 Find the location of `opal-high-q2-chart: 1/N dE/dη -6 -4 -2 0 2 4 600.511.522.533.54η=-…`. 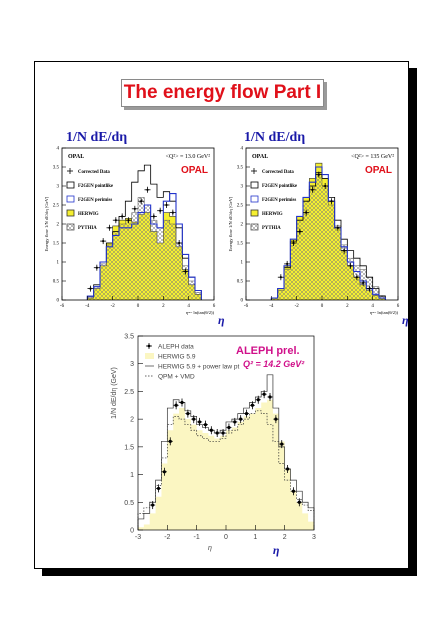

opal-high-q2-chart: 1/N dE/dη -6 -4 -2 0 2 4 600.511.522.533.54η=-… is located at coordinates (318, 228).